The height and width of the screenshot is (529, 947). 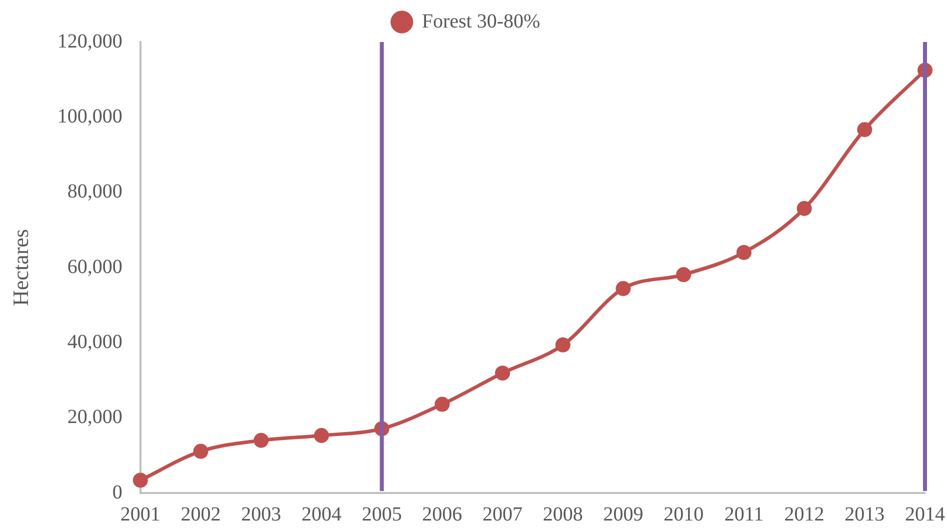 What do you see at coordinates (94, 341) in the screenshot?
I see `y-tick-label: 40,000` at bounding box center [94, 341].